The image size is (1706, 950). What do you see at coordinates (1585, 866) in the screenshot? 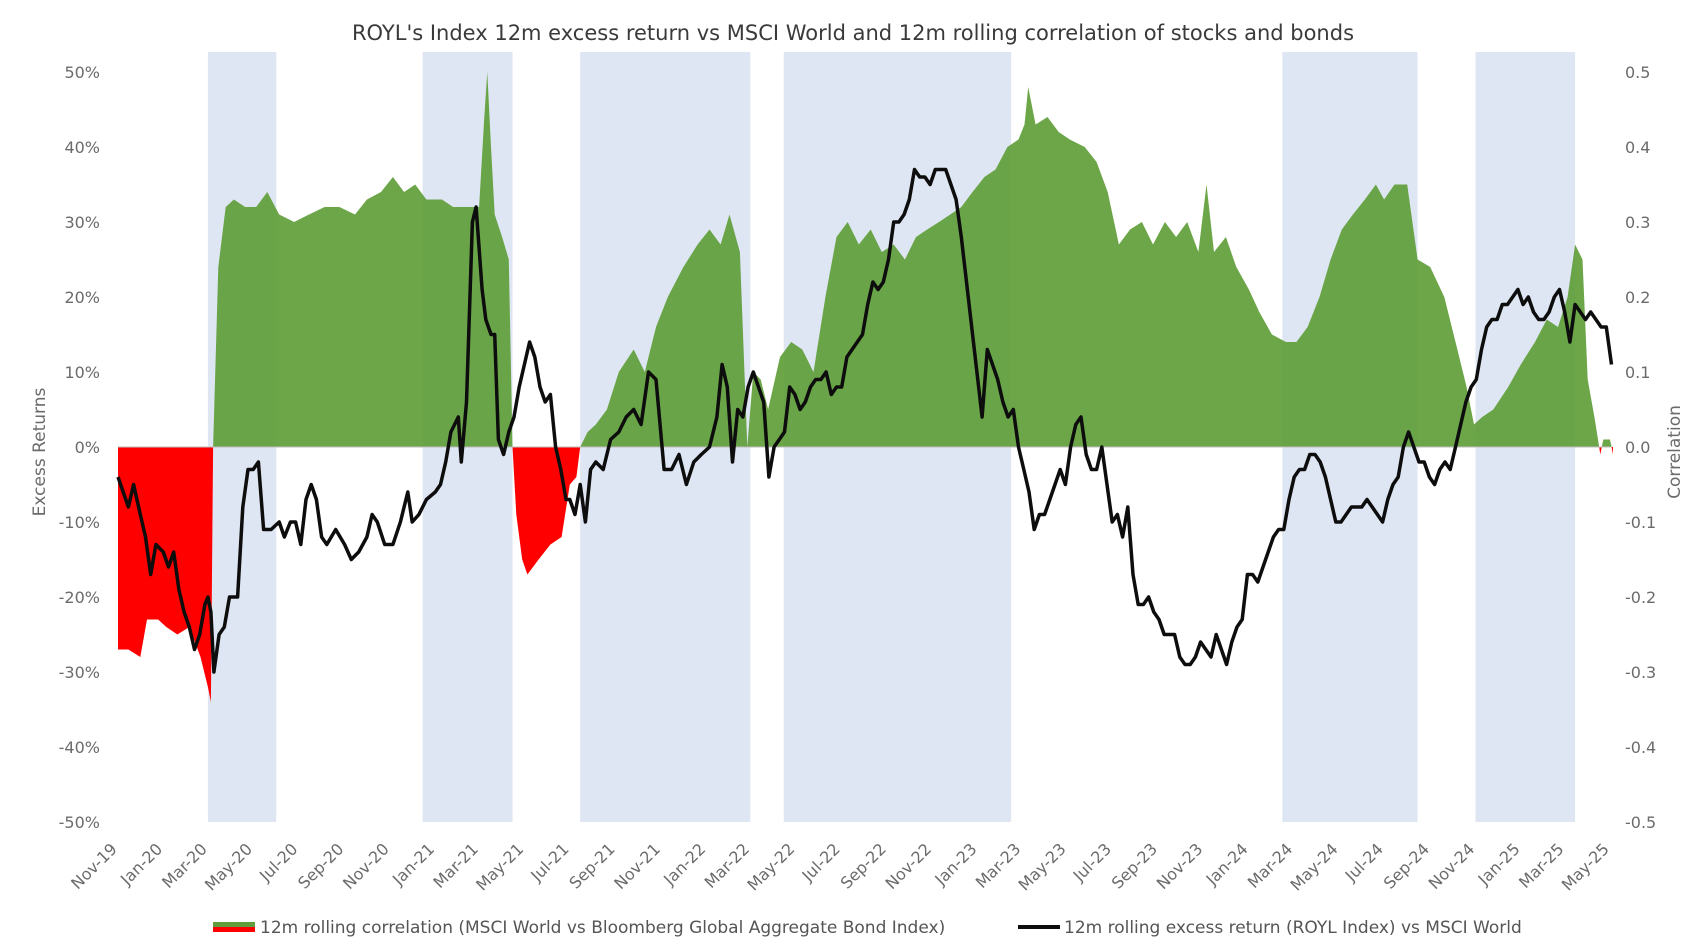
I see `x-tick-label: May-25` at bounding box center [1585, 866].